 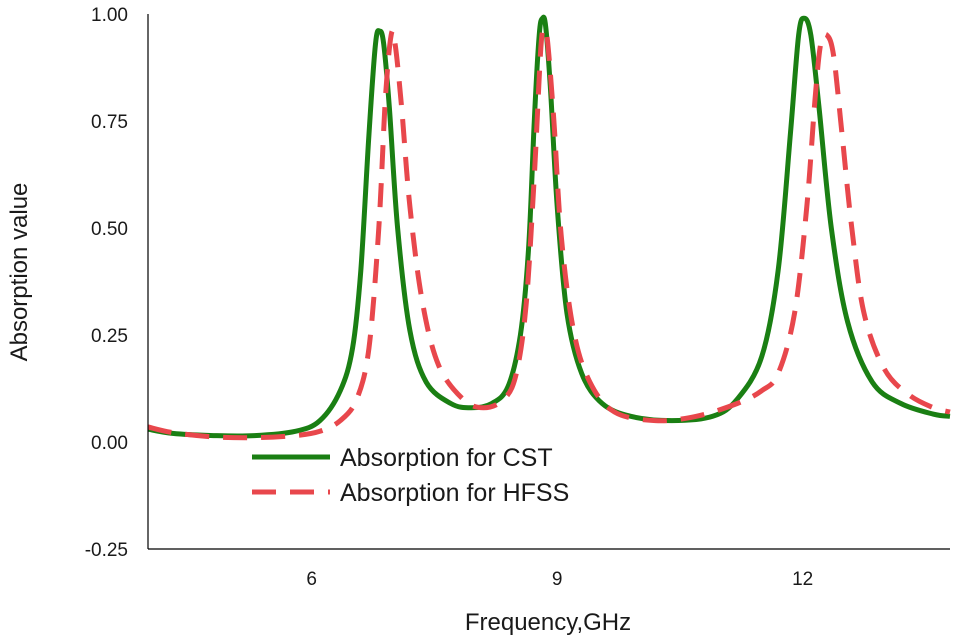 What do you see at coordinates (109, 443) in the screenshot?
I see `y-tick-label: 0.00` at bounding box center [109, 443].